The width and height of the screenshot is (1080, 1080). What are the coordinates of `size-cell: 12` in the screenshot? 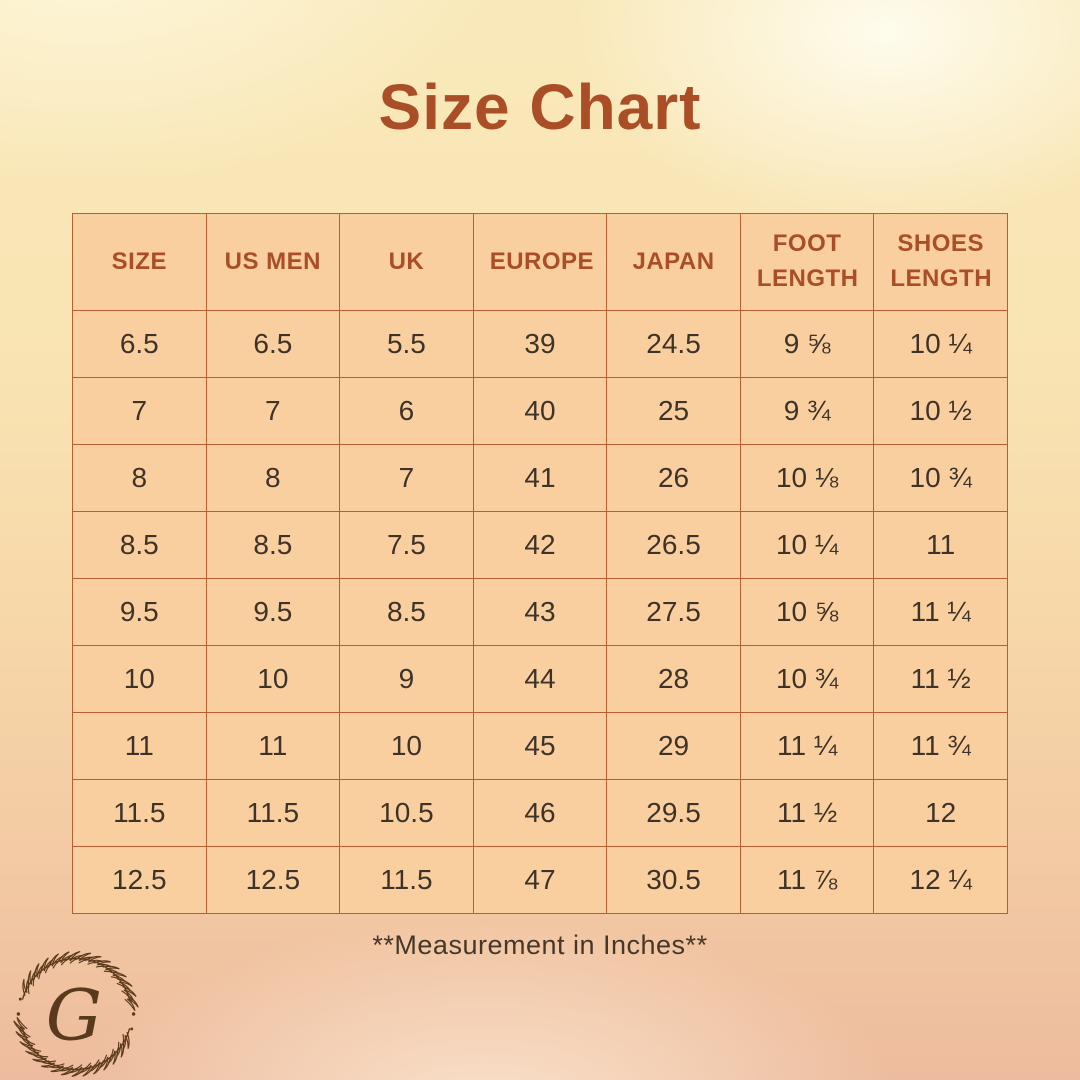 It's located at (940, 813).